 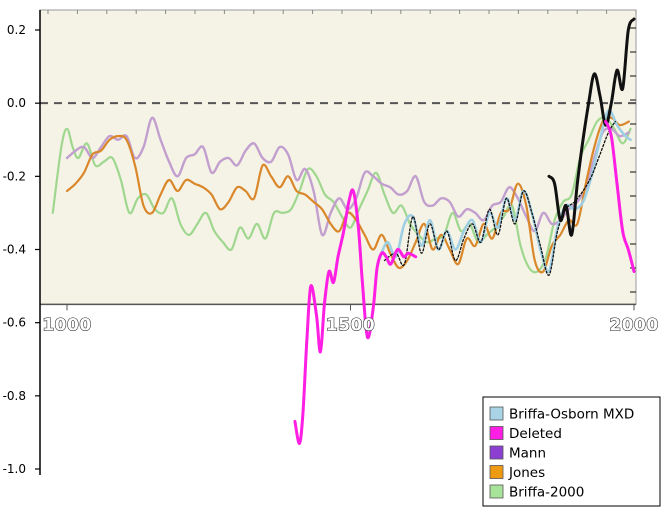 What do you see at coordinates (499, 198) in the screenshot?
I see `series-line-dotted-black` at bounding box center [499, 198].